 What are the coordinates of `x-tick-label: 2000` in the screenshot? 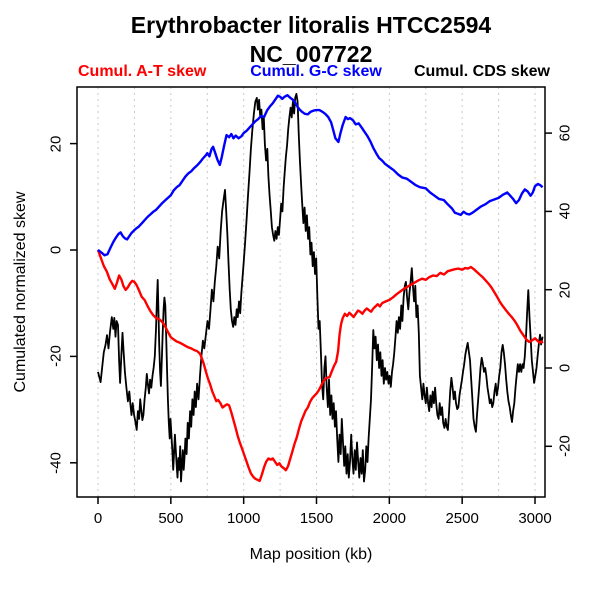 It's located at (389, 518).